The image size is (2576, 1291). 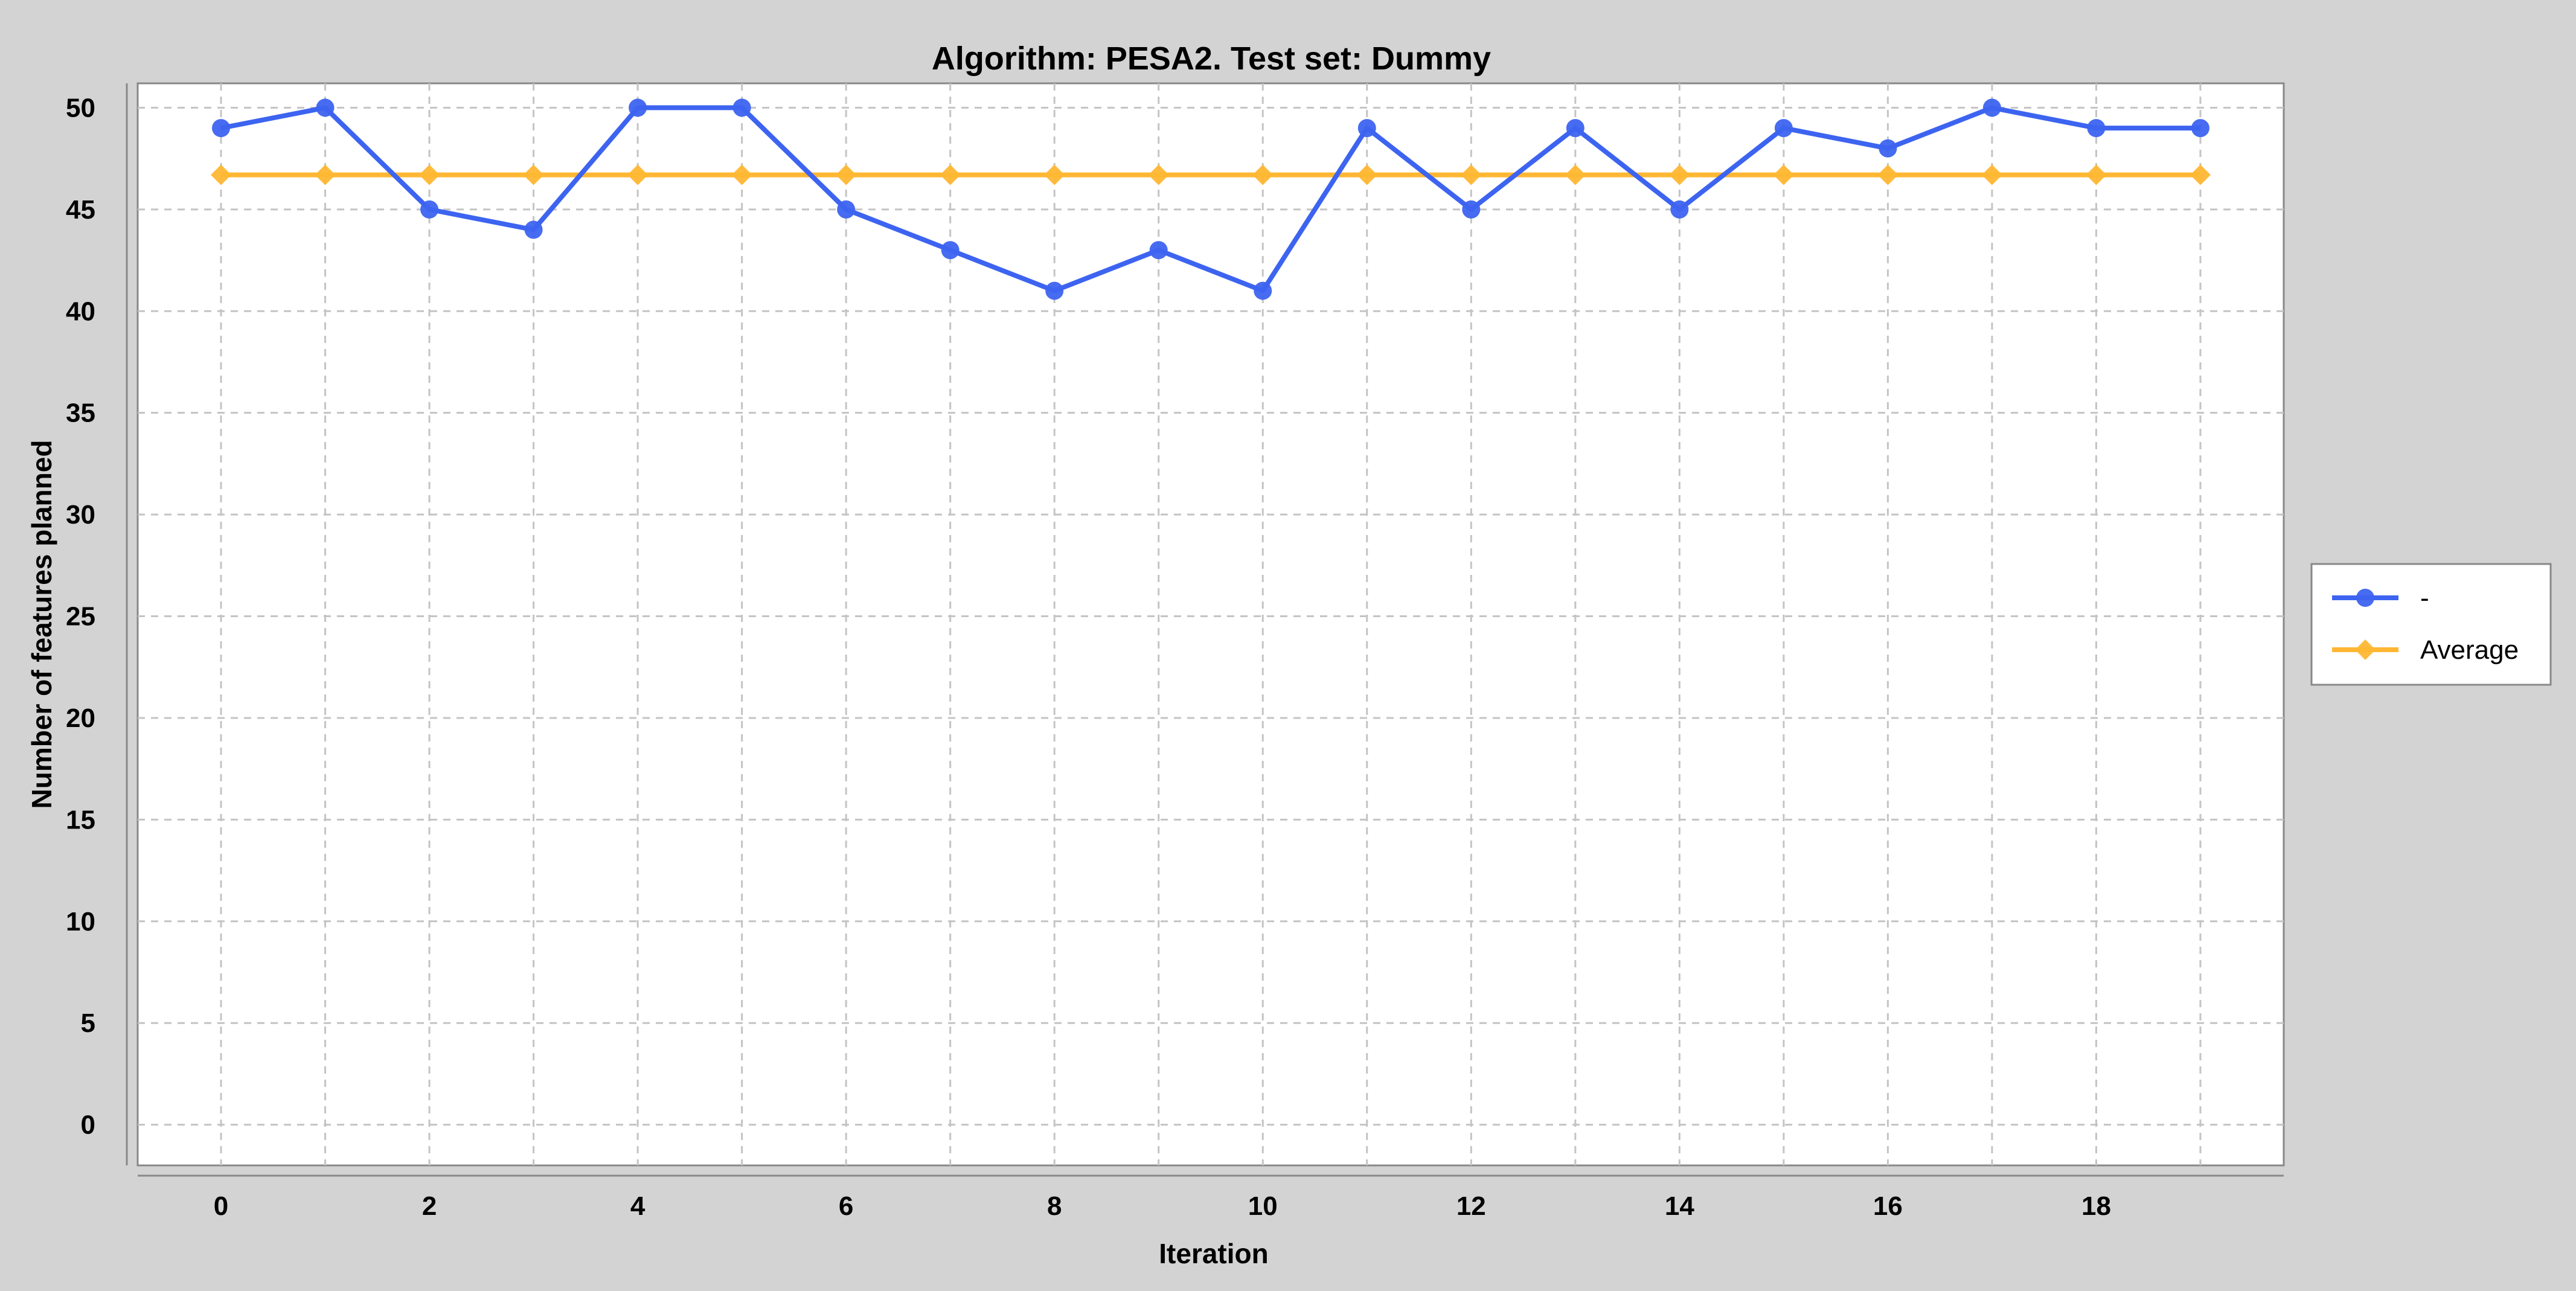 I want to click on y-tick-label: 5, so click(x=88, y=1023).